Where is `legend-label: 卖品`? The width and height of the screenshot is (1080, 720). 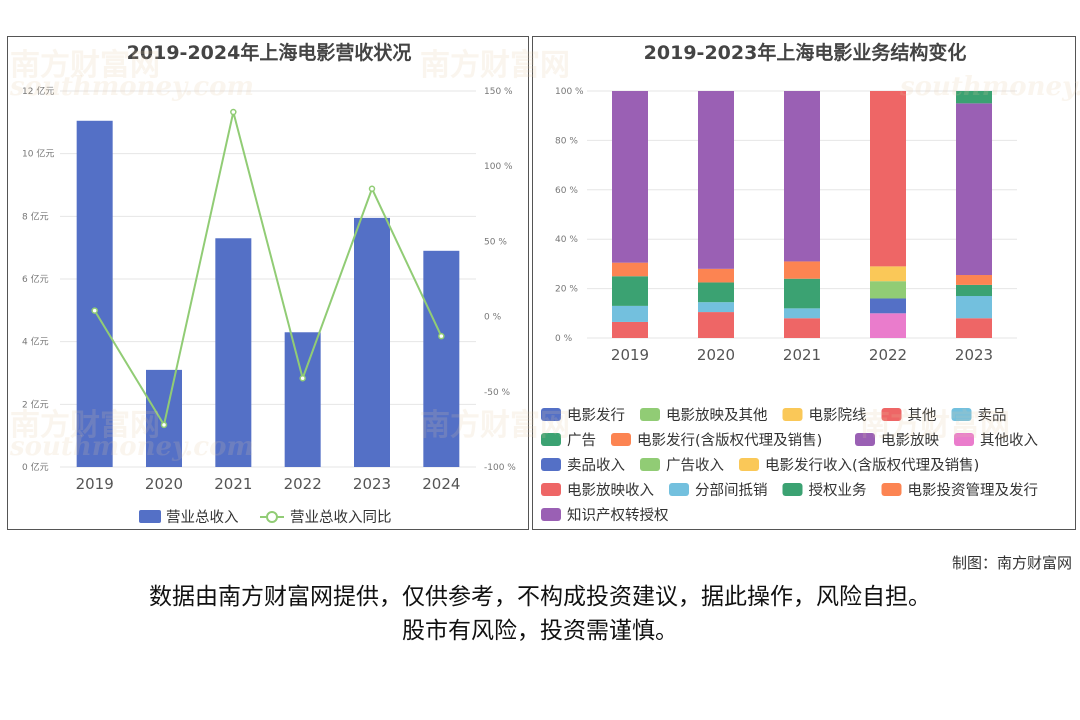 legend-label: 卖品 is located at coordinates (992, 415).